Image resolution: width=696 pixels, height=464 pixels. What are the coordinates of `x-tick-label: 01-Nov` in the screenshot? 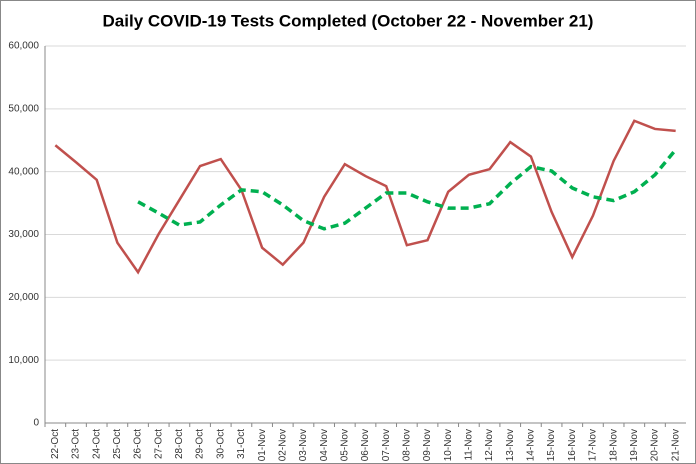 It's located at (262, 445).